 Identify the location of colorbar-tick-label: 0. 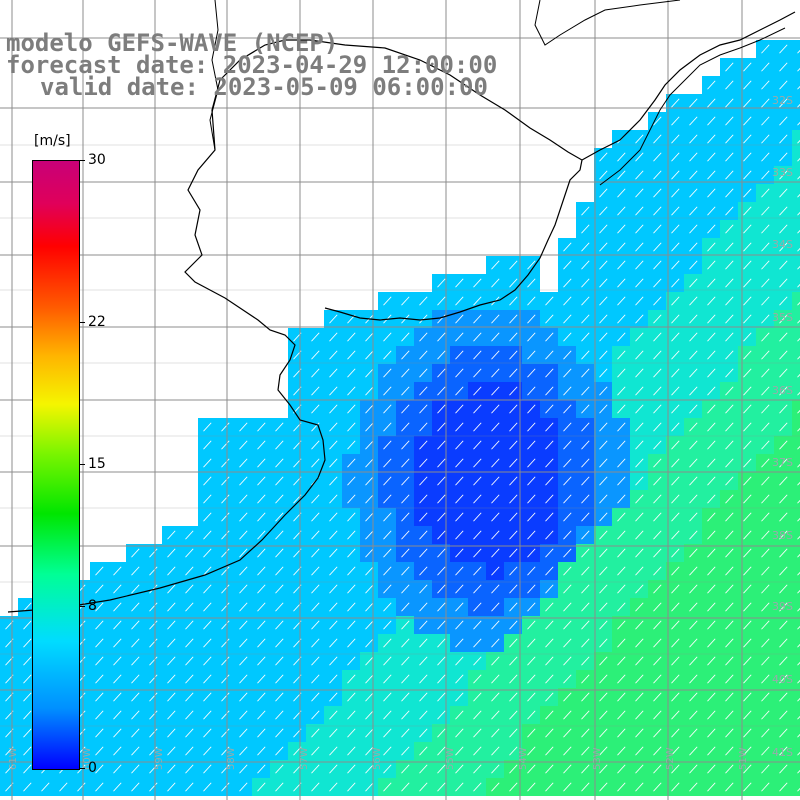
(92, 768).